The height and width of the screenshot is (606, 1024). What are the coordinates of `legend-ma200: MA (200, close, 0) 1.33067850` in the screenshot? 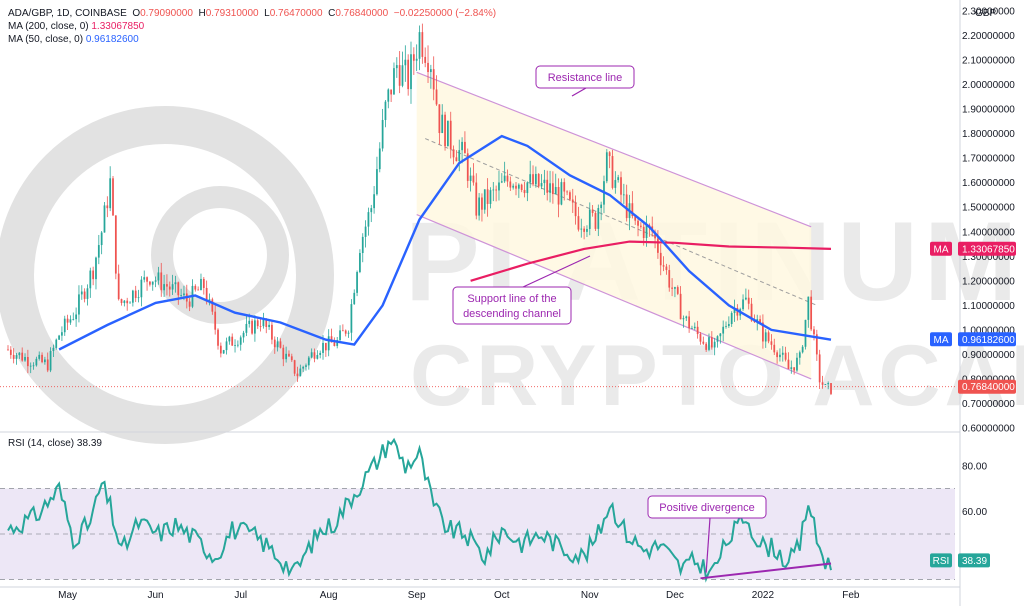 It's located at (76, 26).